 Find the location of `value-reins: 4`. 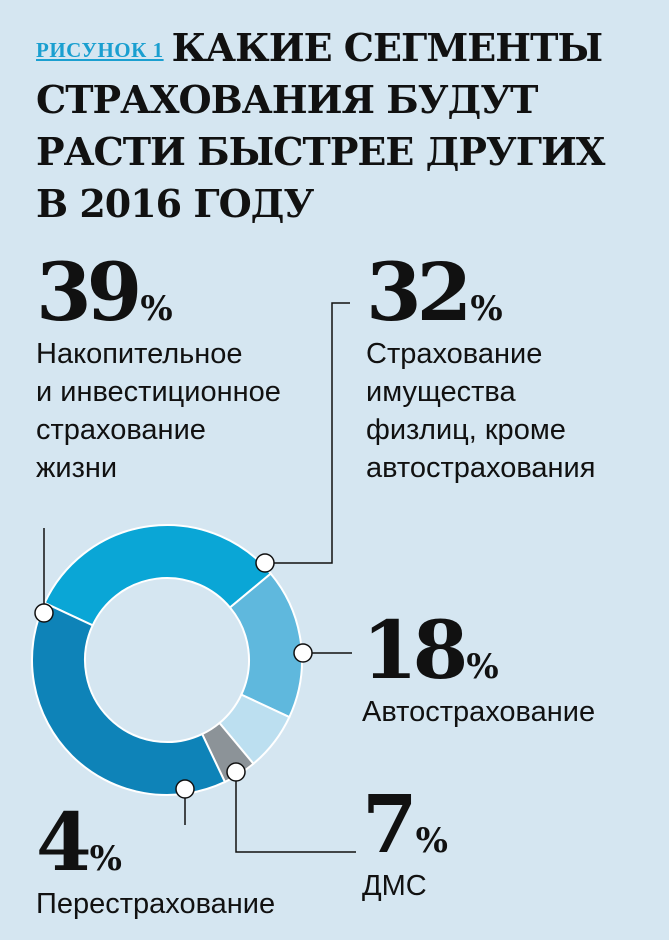

value-reins: 4 is located at coordinates (64, 842).